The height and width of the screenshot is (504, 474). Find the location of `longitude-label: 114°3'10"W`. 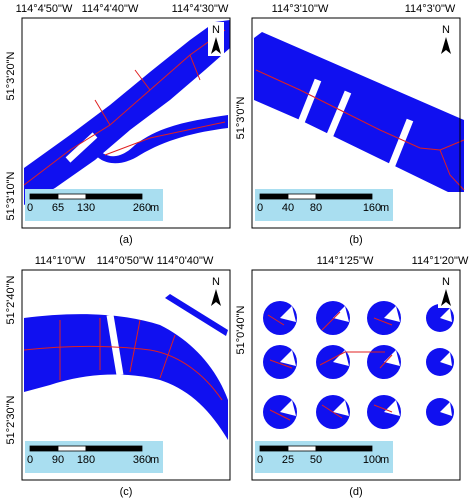

longitude-label: 114°3'10"W is located at coordinates (300, 9).